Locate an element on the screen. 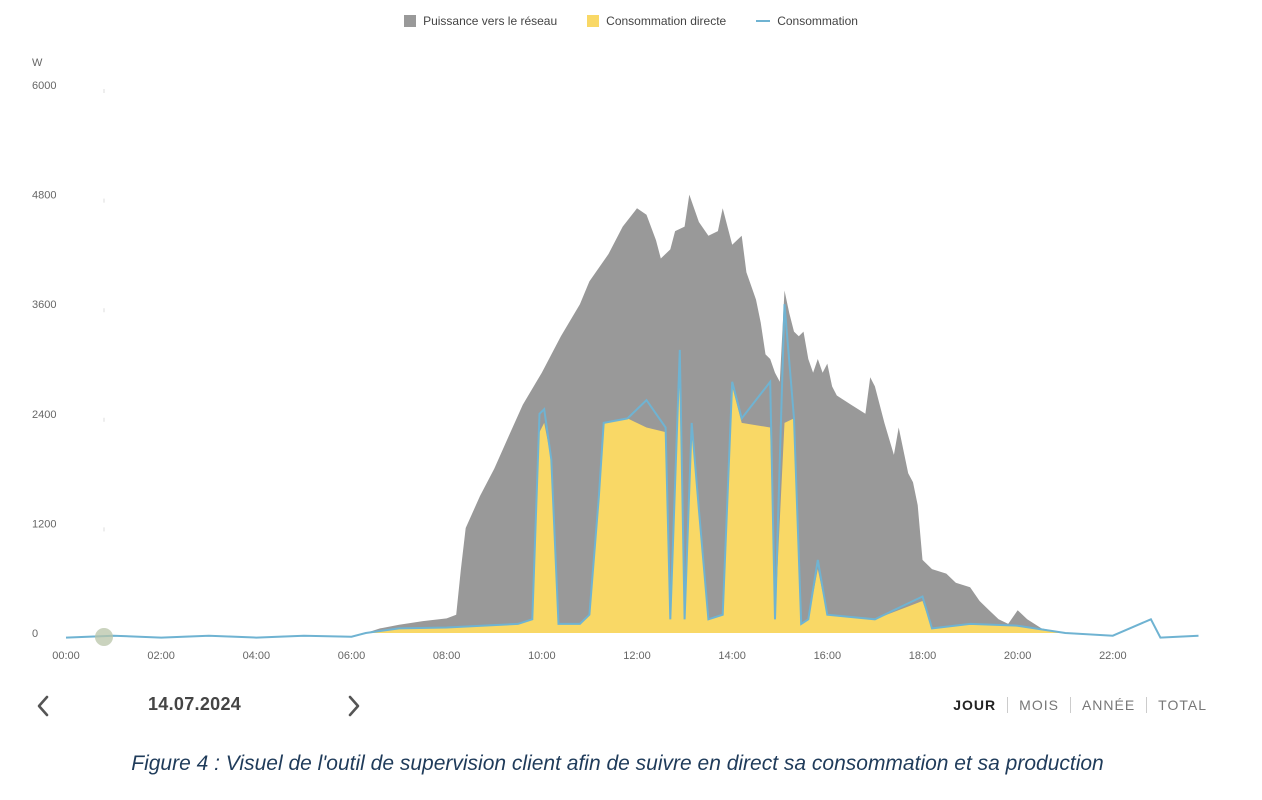  x-tick-label: 14:00 is located at coordinates (732, 656).